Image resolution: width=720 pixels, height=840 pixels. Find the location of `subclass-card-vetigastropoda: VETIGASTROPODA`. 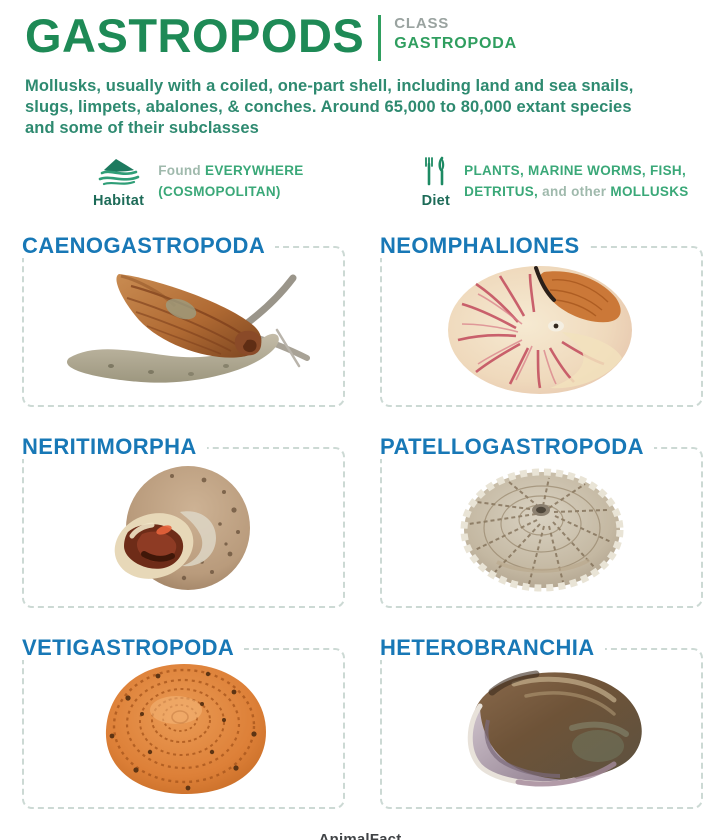

subclass-card-vetigastropoda: VETIGASTROPODA is located at coordinates (183, 723).